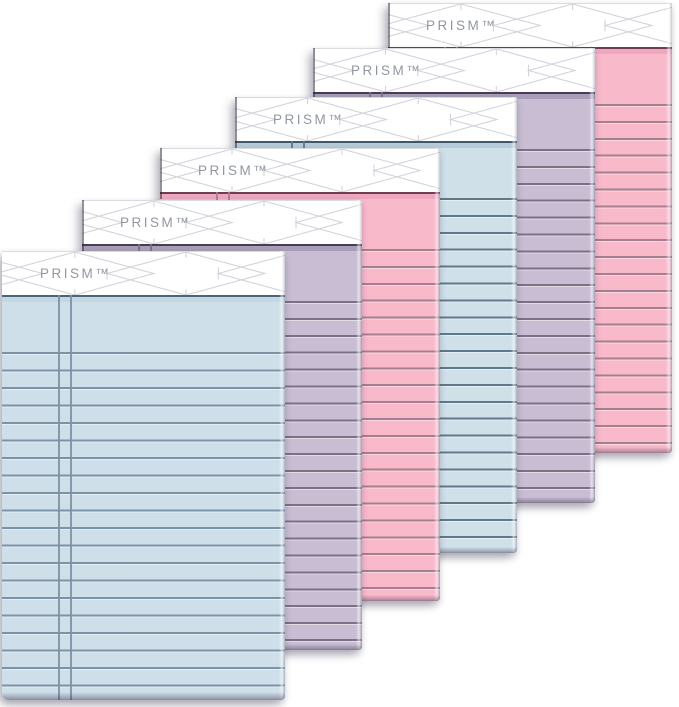 The height and width of the screenshot is (707, 679). Describe the element at coordinates (65, 497) in the screenshot. I see `legal-margin-line` at that location.